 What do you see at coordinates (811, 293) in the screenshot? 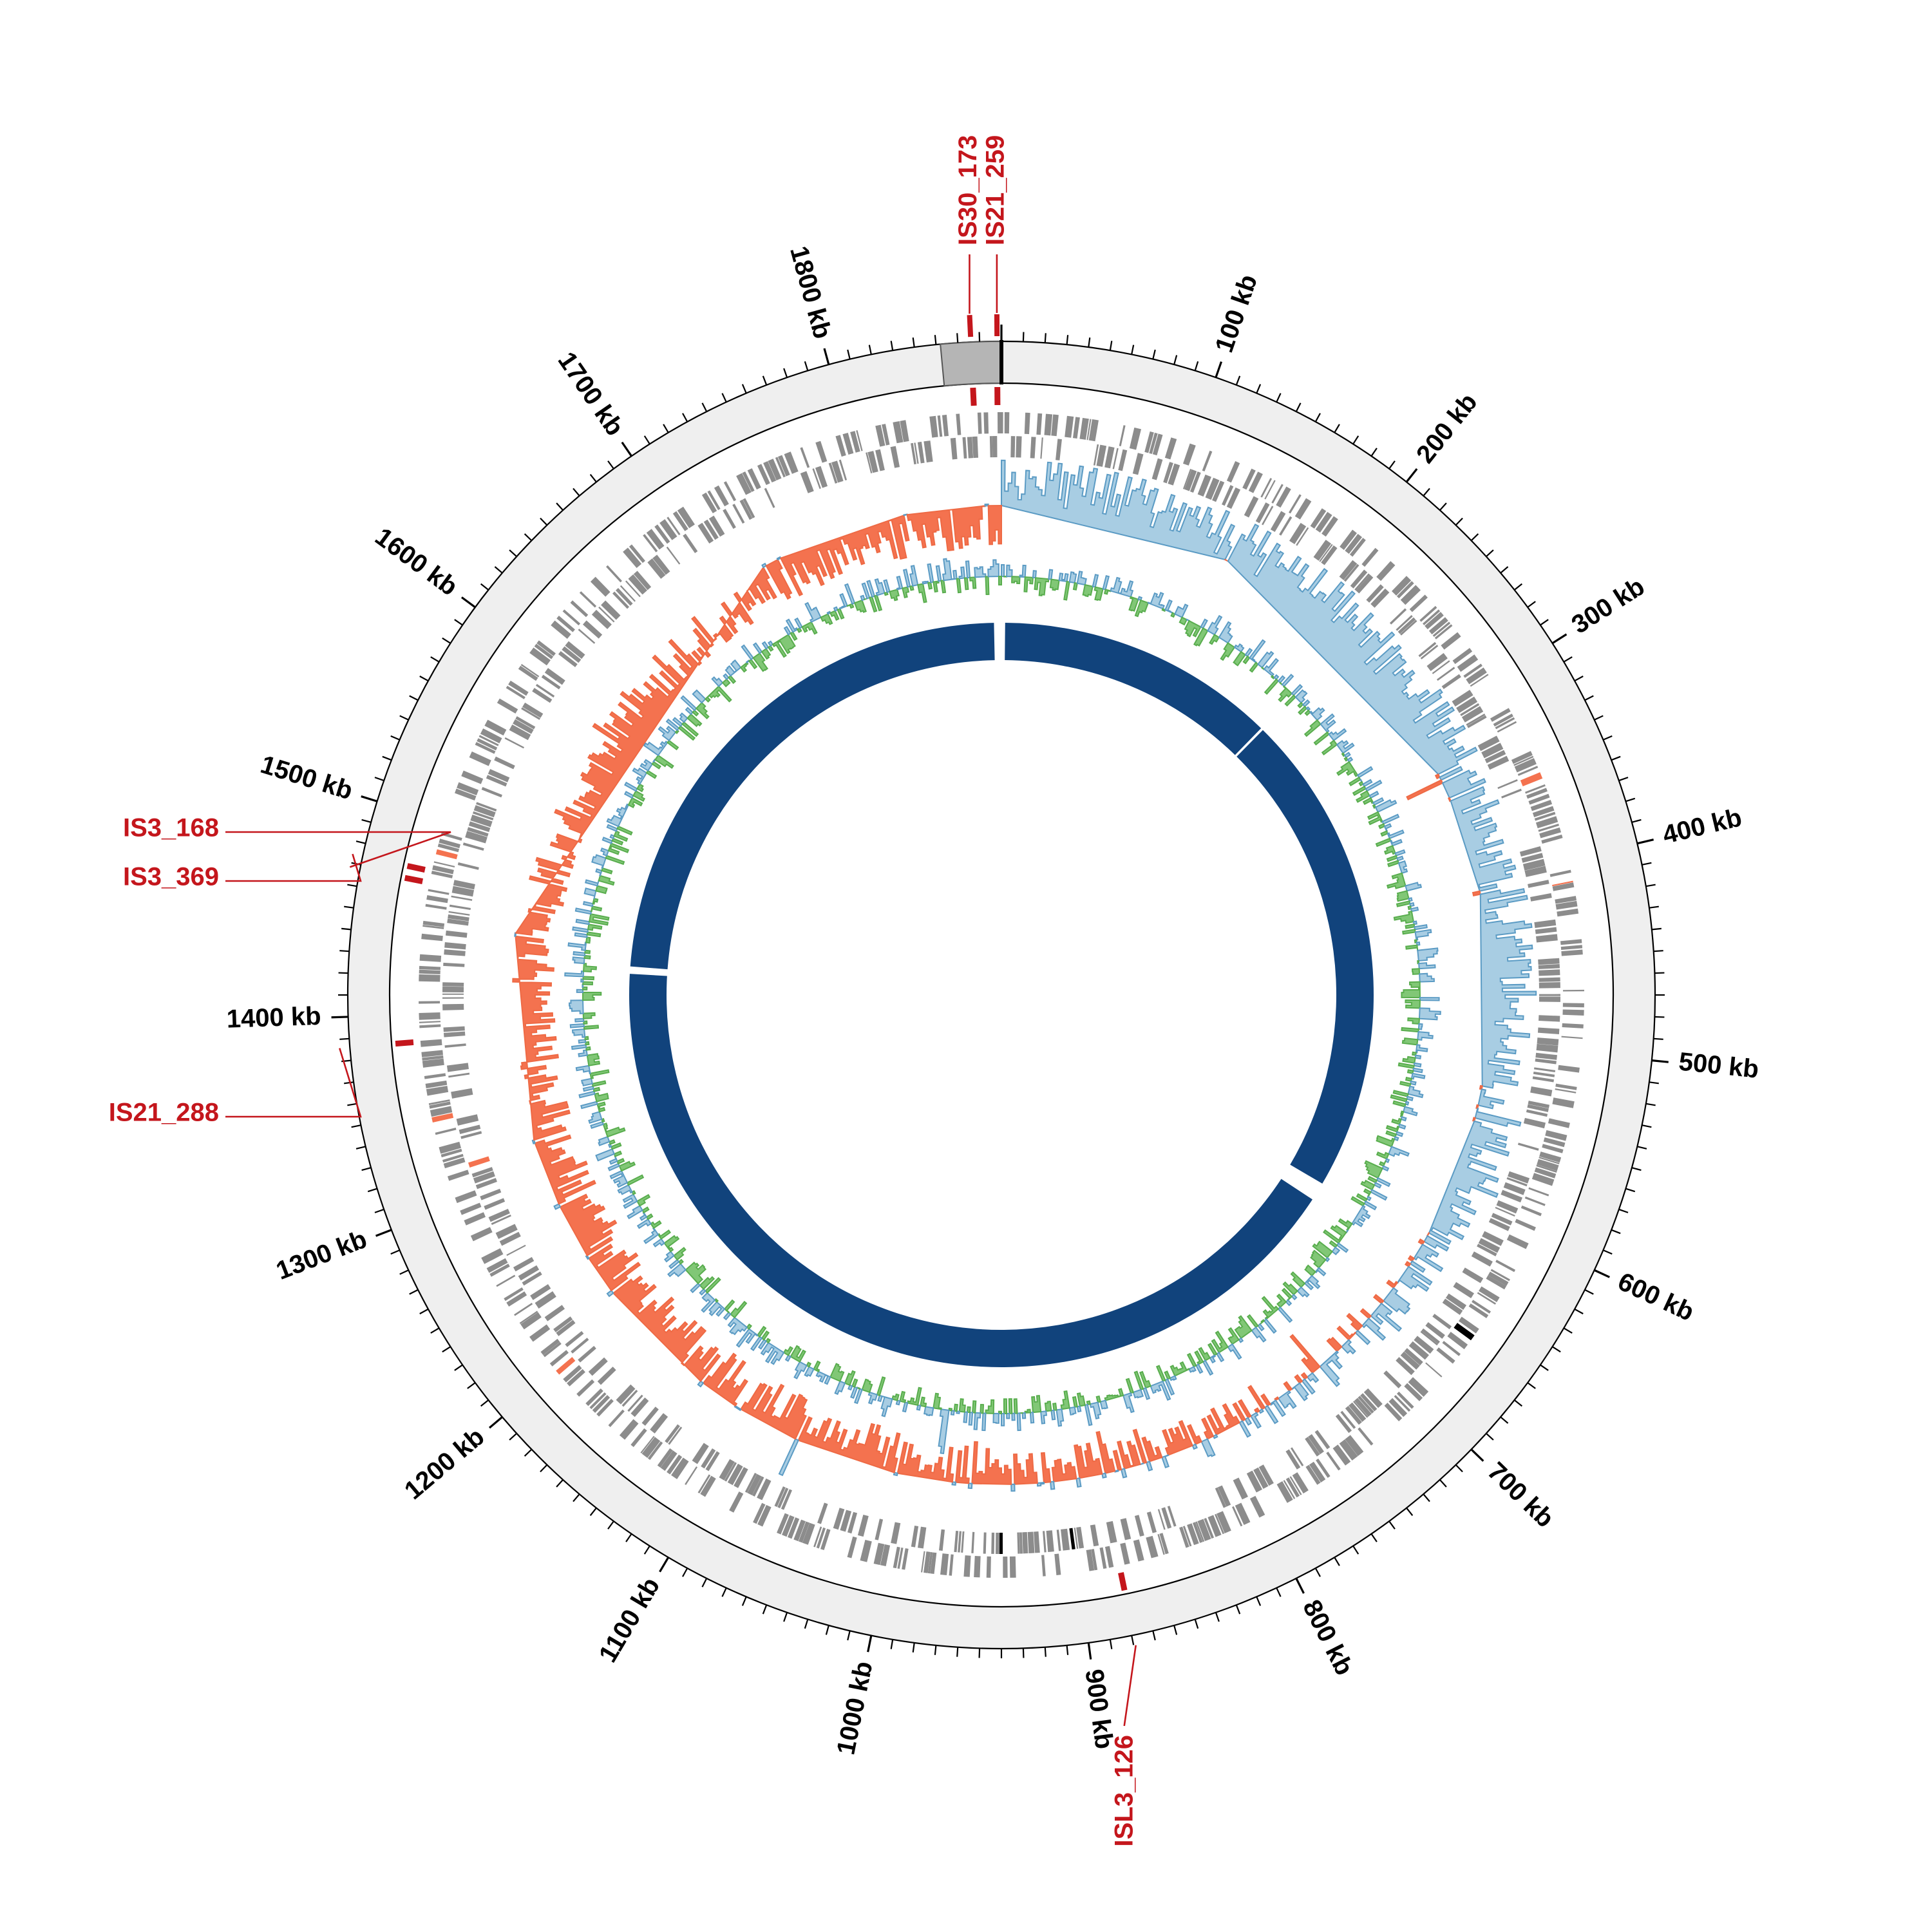
I see `axis-tick-label: 1800 kb` at bounding box center [811, 293].